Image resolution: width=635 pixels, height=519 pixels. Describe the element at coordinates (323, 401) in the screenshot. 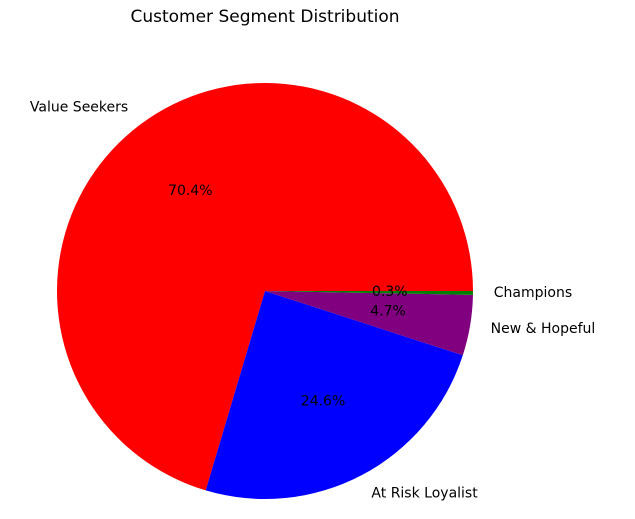

I see `slice-percent-label: 24.6%` at that location.